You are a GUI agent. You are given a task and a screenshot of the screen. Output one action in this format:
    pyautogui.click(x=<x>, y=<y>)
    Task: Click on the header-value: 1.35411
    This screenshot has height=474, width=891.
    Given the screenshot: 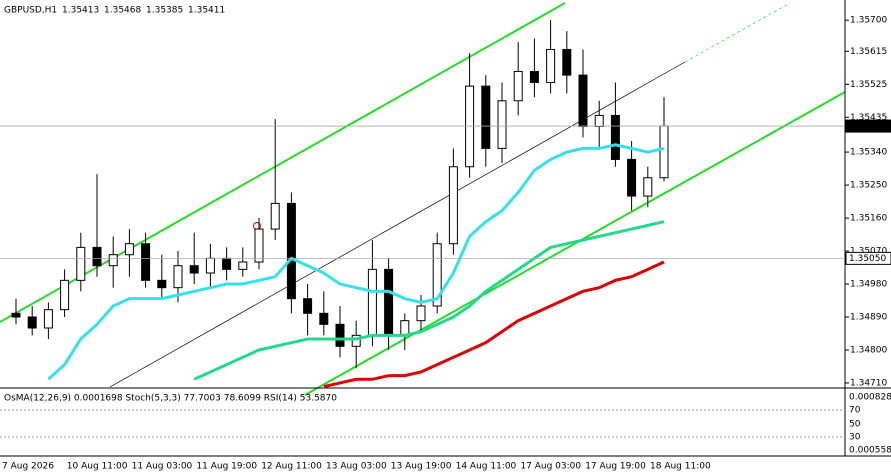 What is the action you would take?
    pyautogui.click(x=206, y=11)
    